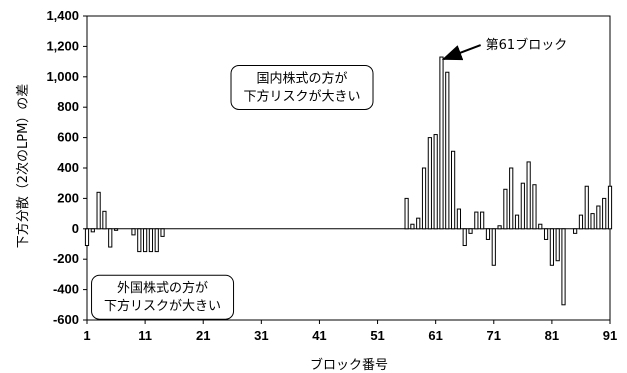 The height and width of the screenshot is (373, 627). What do you see at coordinates (527, 45) in the screenshot?
I see `annotation-block61-label: 第61ブロック` at bounding box center [527, 45].